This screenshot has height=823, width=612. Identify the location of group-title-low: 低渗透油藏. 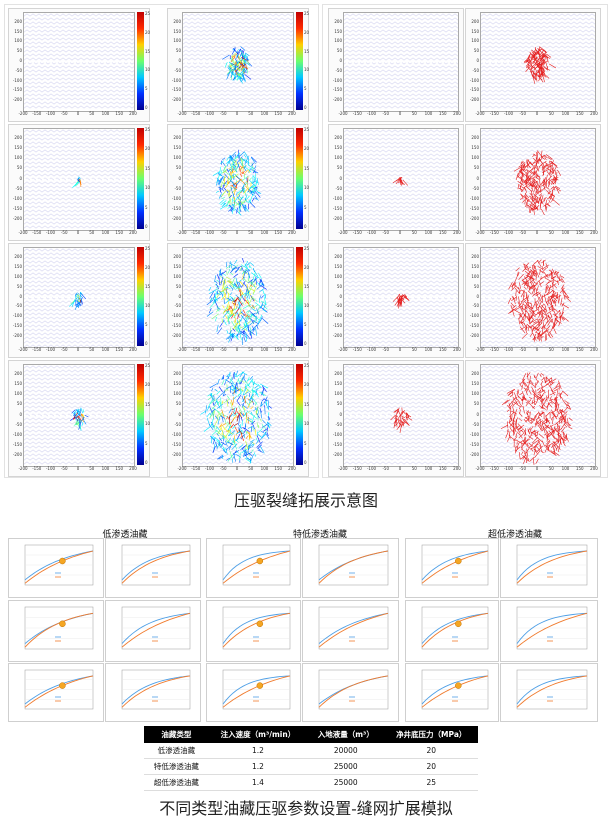
(125, 535).